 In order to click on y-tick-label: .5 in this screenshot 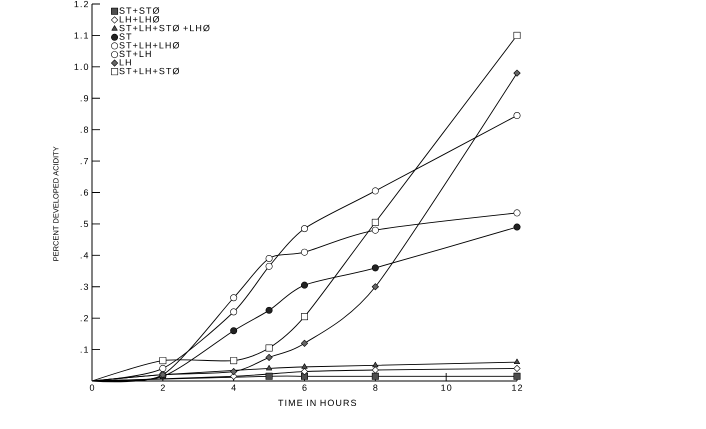, I will do `click(84, 224)`.